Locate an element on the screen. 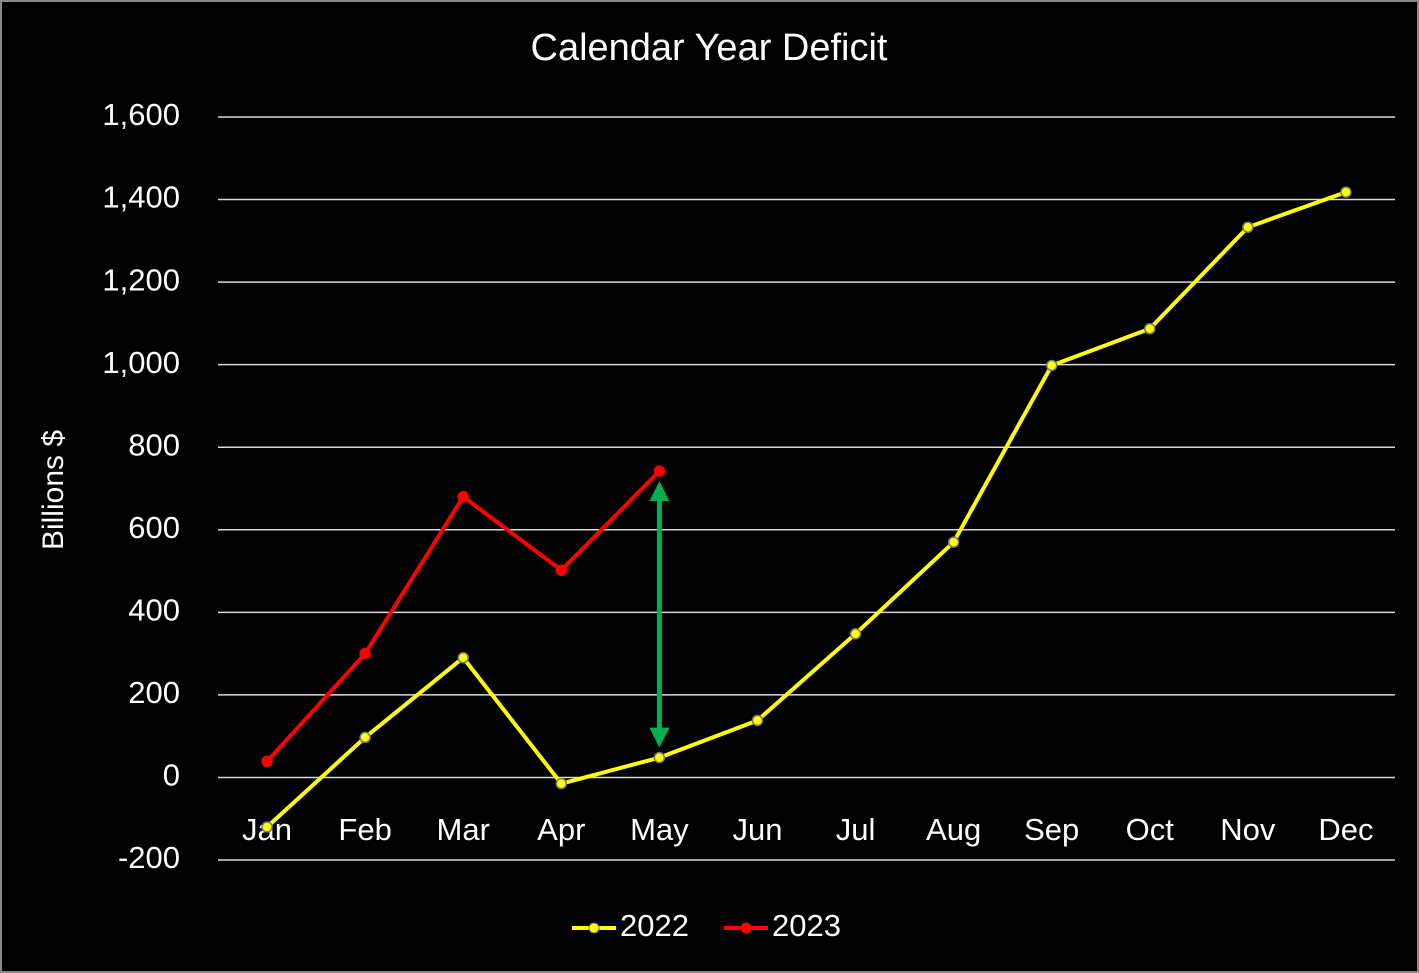 This screenshot has width=1419, height=973. y-tick-label: 0 is located at coordinates (171, 775).